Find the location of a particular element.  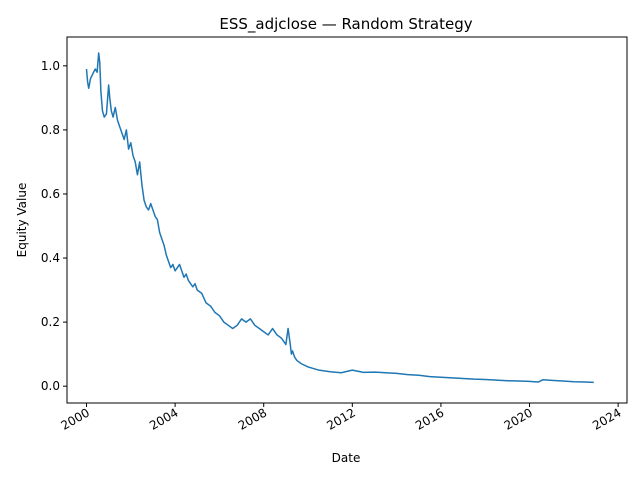

x-tick-label: 2000 is located at coordinates (75, 418).